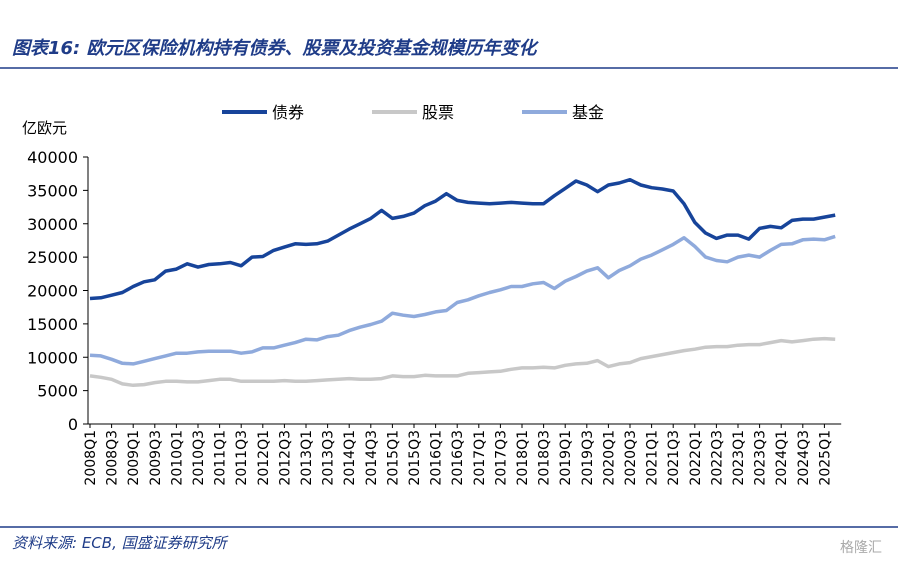 This screenshot has width=898, height=566. Describe the element at coordinates (285, 458) in the screenshot. I see `x-tick-label: 2012Q3` at that location.